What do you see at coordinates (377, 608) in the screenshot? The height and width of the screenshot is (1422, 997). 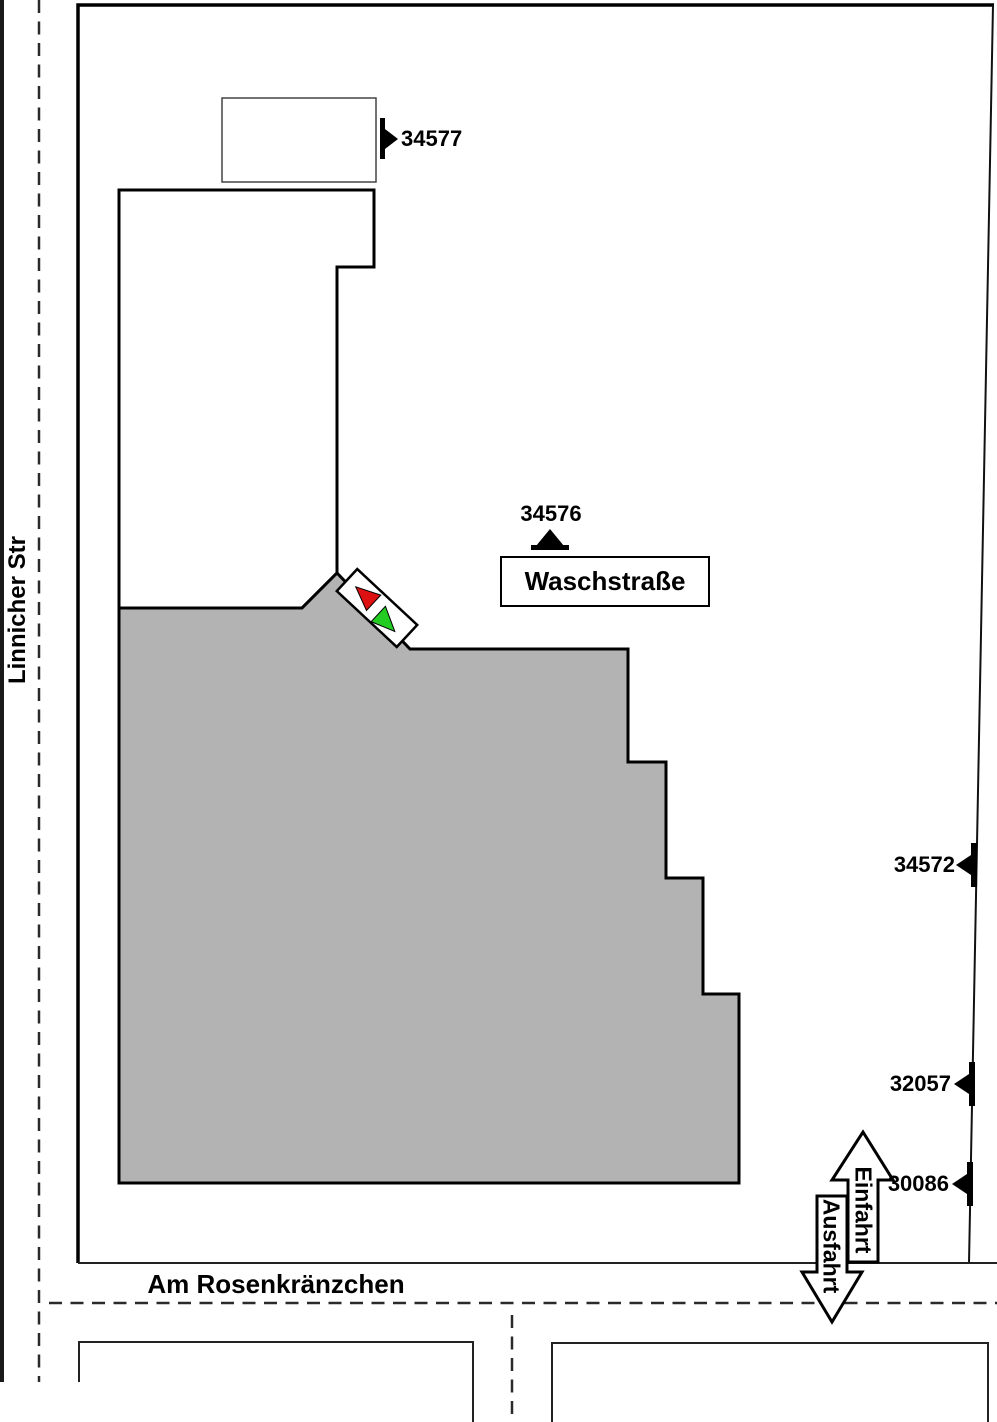 I see `traffic-signal-icon` at bounding box center [377, 608].